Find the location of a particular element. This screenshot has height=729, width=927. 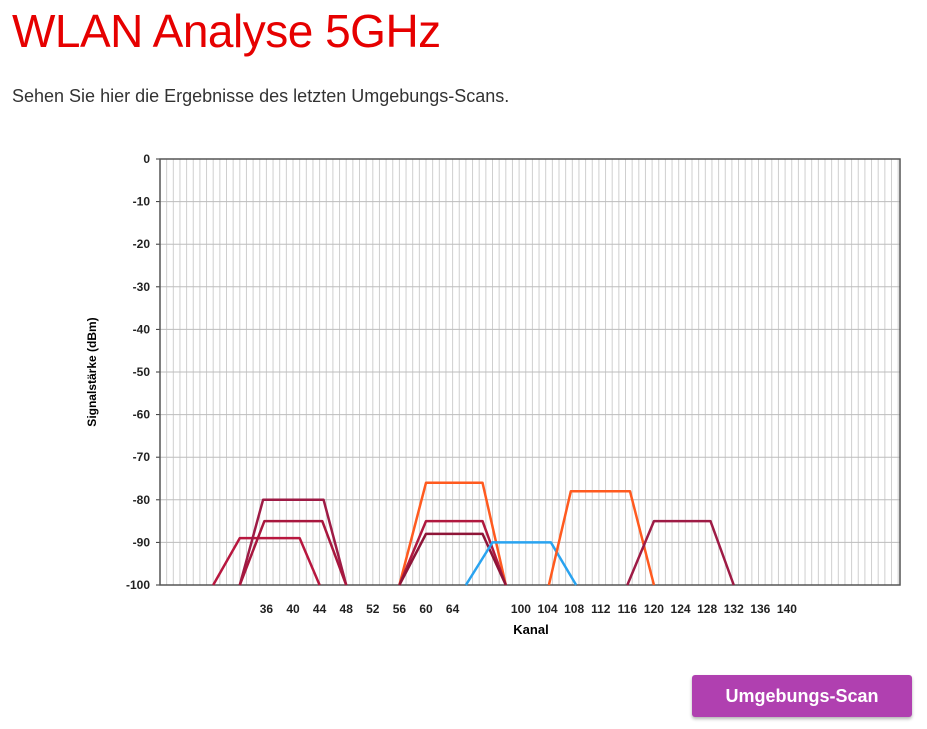

x-tick-label: 104 is located at coordinates (548, 609).